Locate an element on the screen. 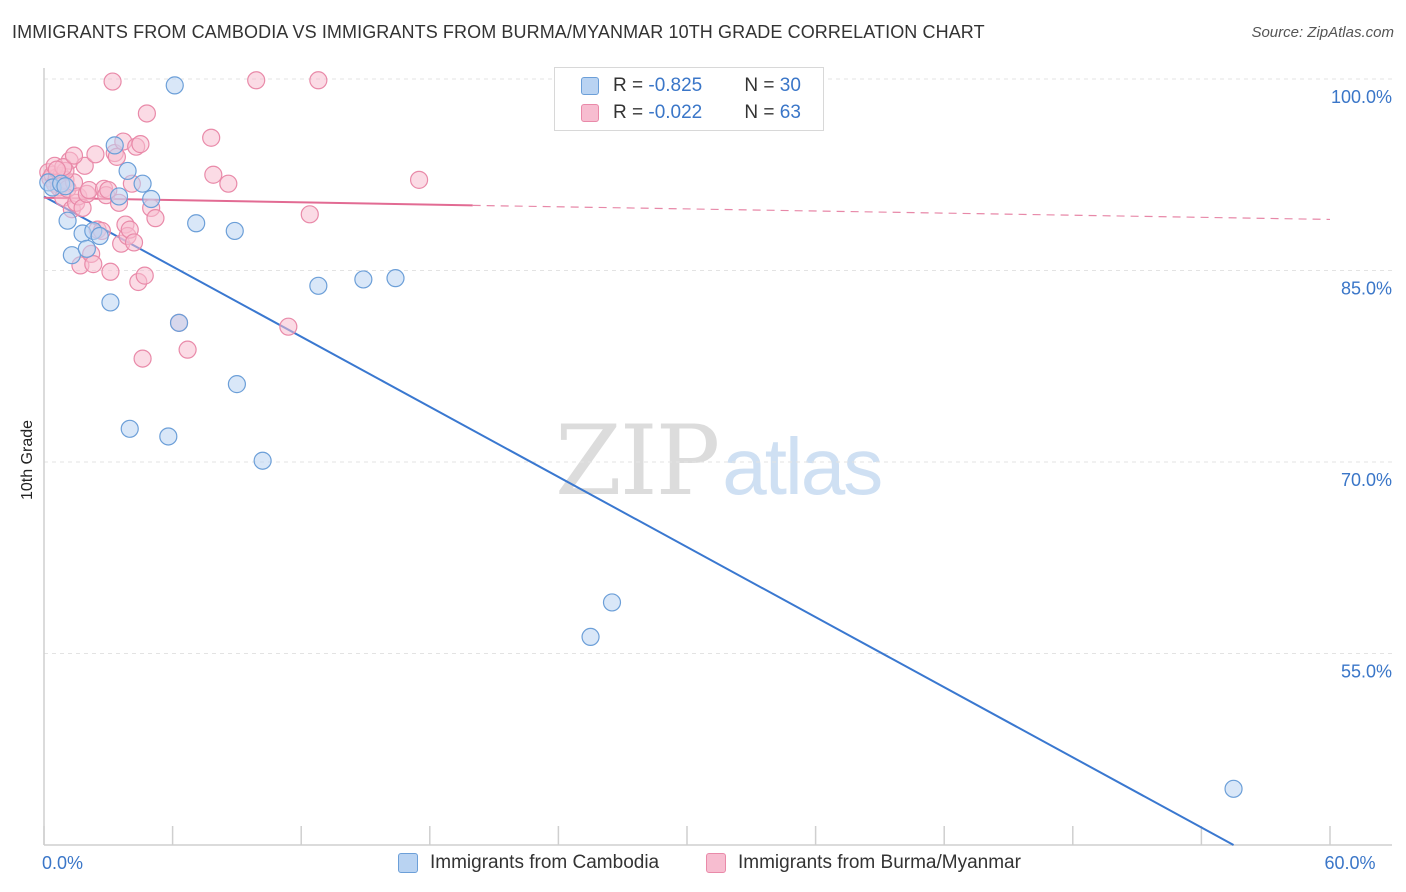  legend-label-cambodia: Immigrants from Cambodia is located at coordinates (545, 862).